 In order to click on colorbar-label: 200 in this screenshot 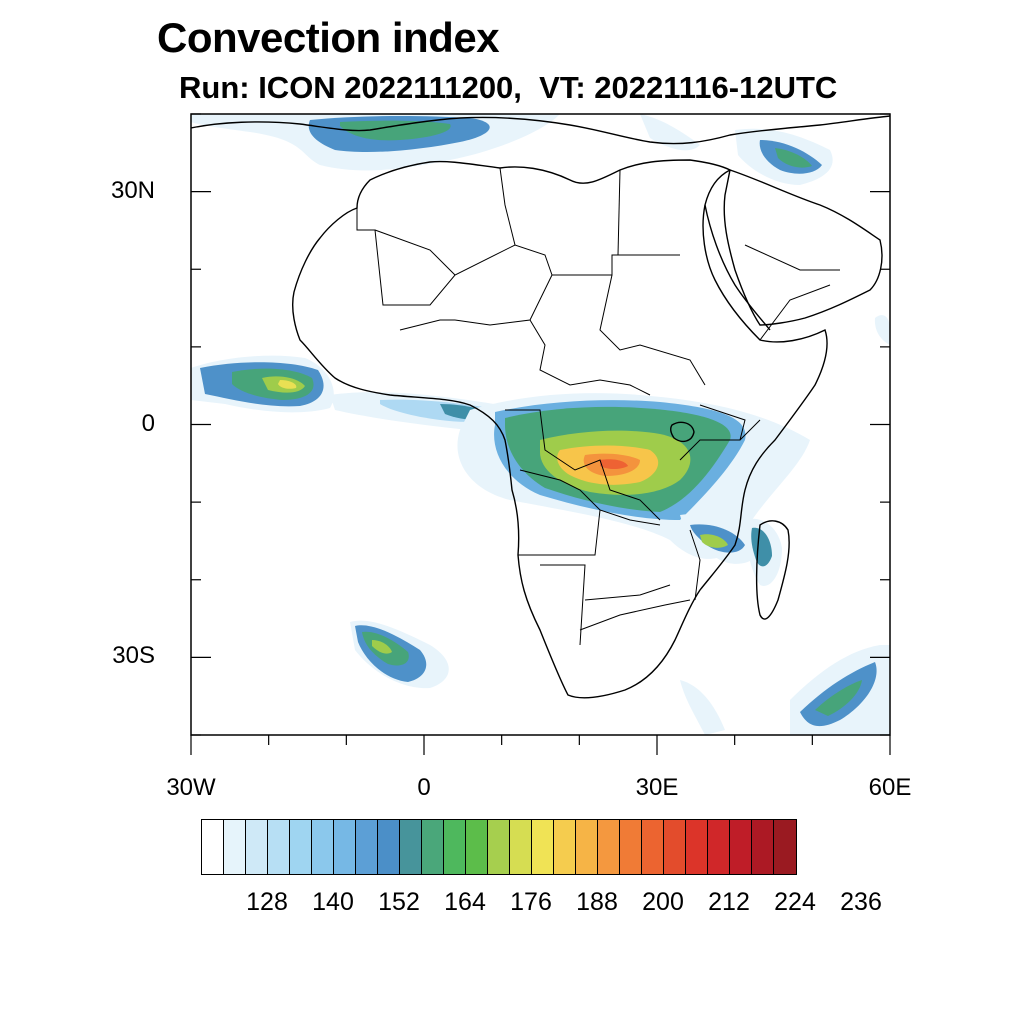, I will do `click(663, 902)`.